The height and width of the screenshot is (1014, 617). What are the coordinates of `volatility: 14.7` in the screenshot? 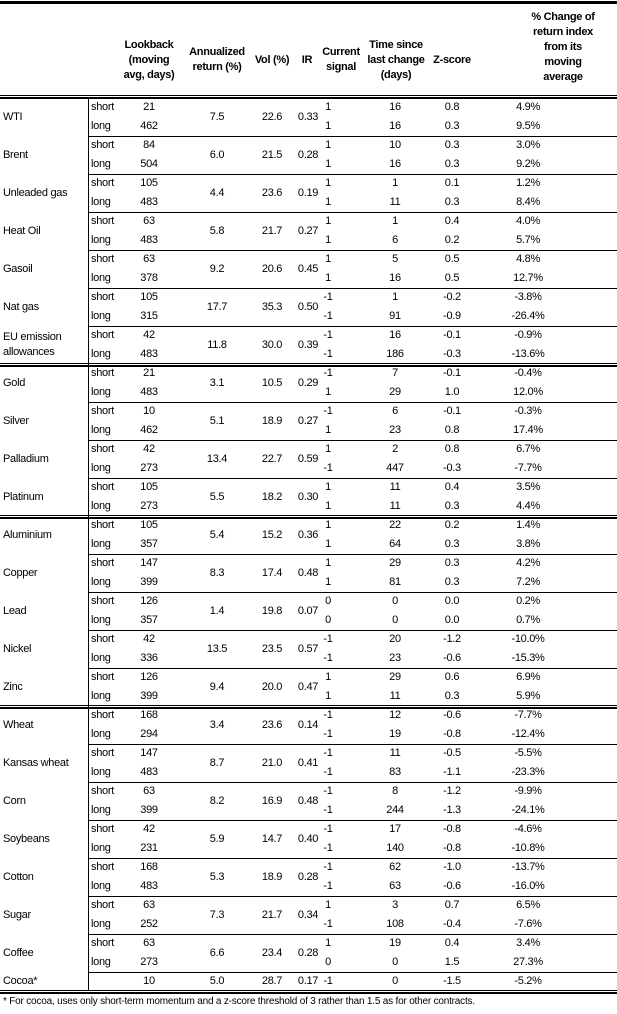 It's located at (272, 838).